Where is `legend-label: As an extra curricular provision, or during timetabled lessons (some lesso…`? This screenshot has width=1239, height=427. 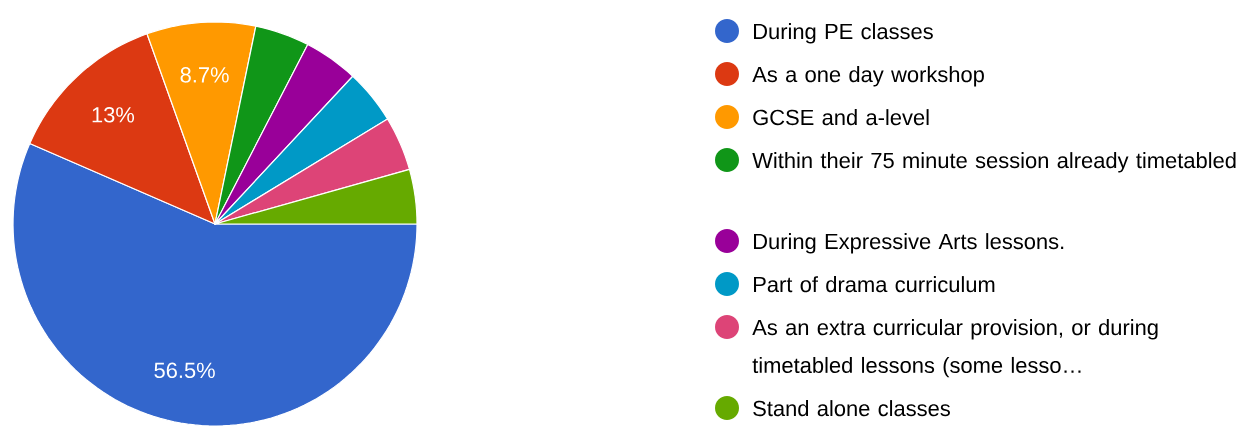 legend-label: As an extra curricular provision, or during timetabled lessons (some lesso… is located at coordinates (955, 348).